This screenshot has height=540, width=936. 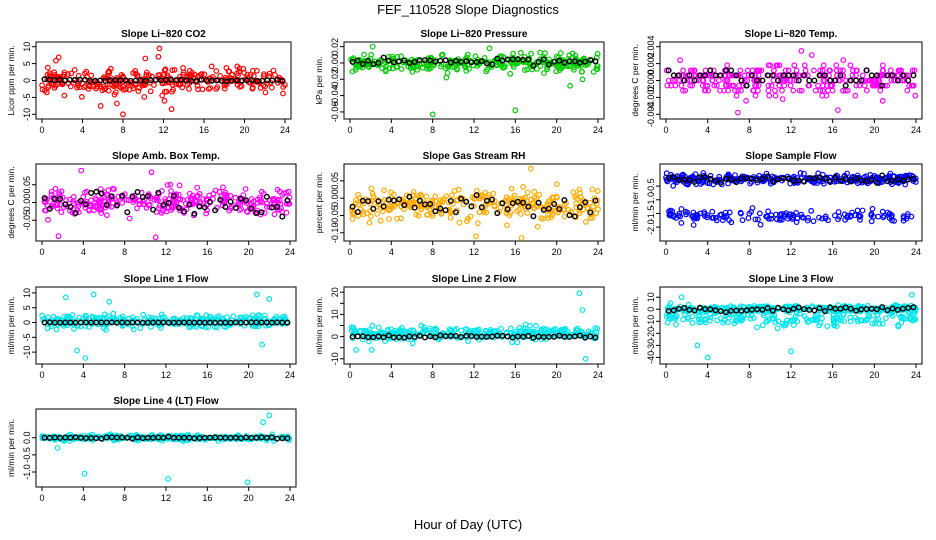 I want to click on y-axis-label: ml/min per min., so click(x=319, y=325).